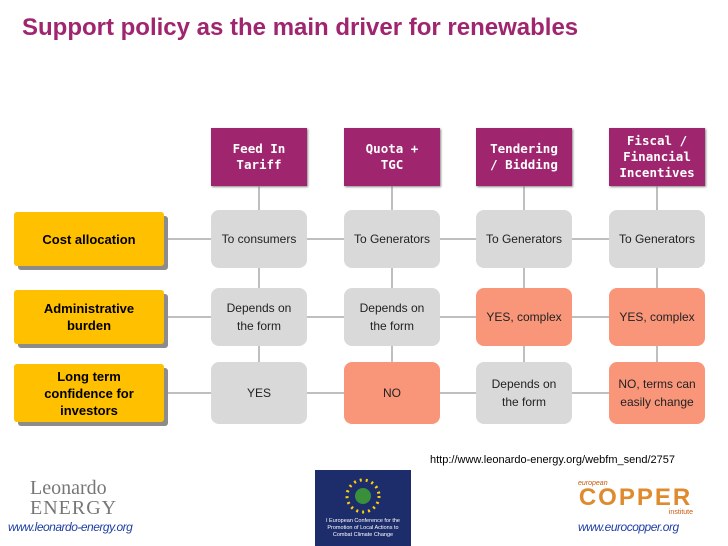 The height and width of the screenshot is (546, 728). Describe the element at coordinates (89, 317) in the screenshot. I see `row-label: Administrative burden` at that location.